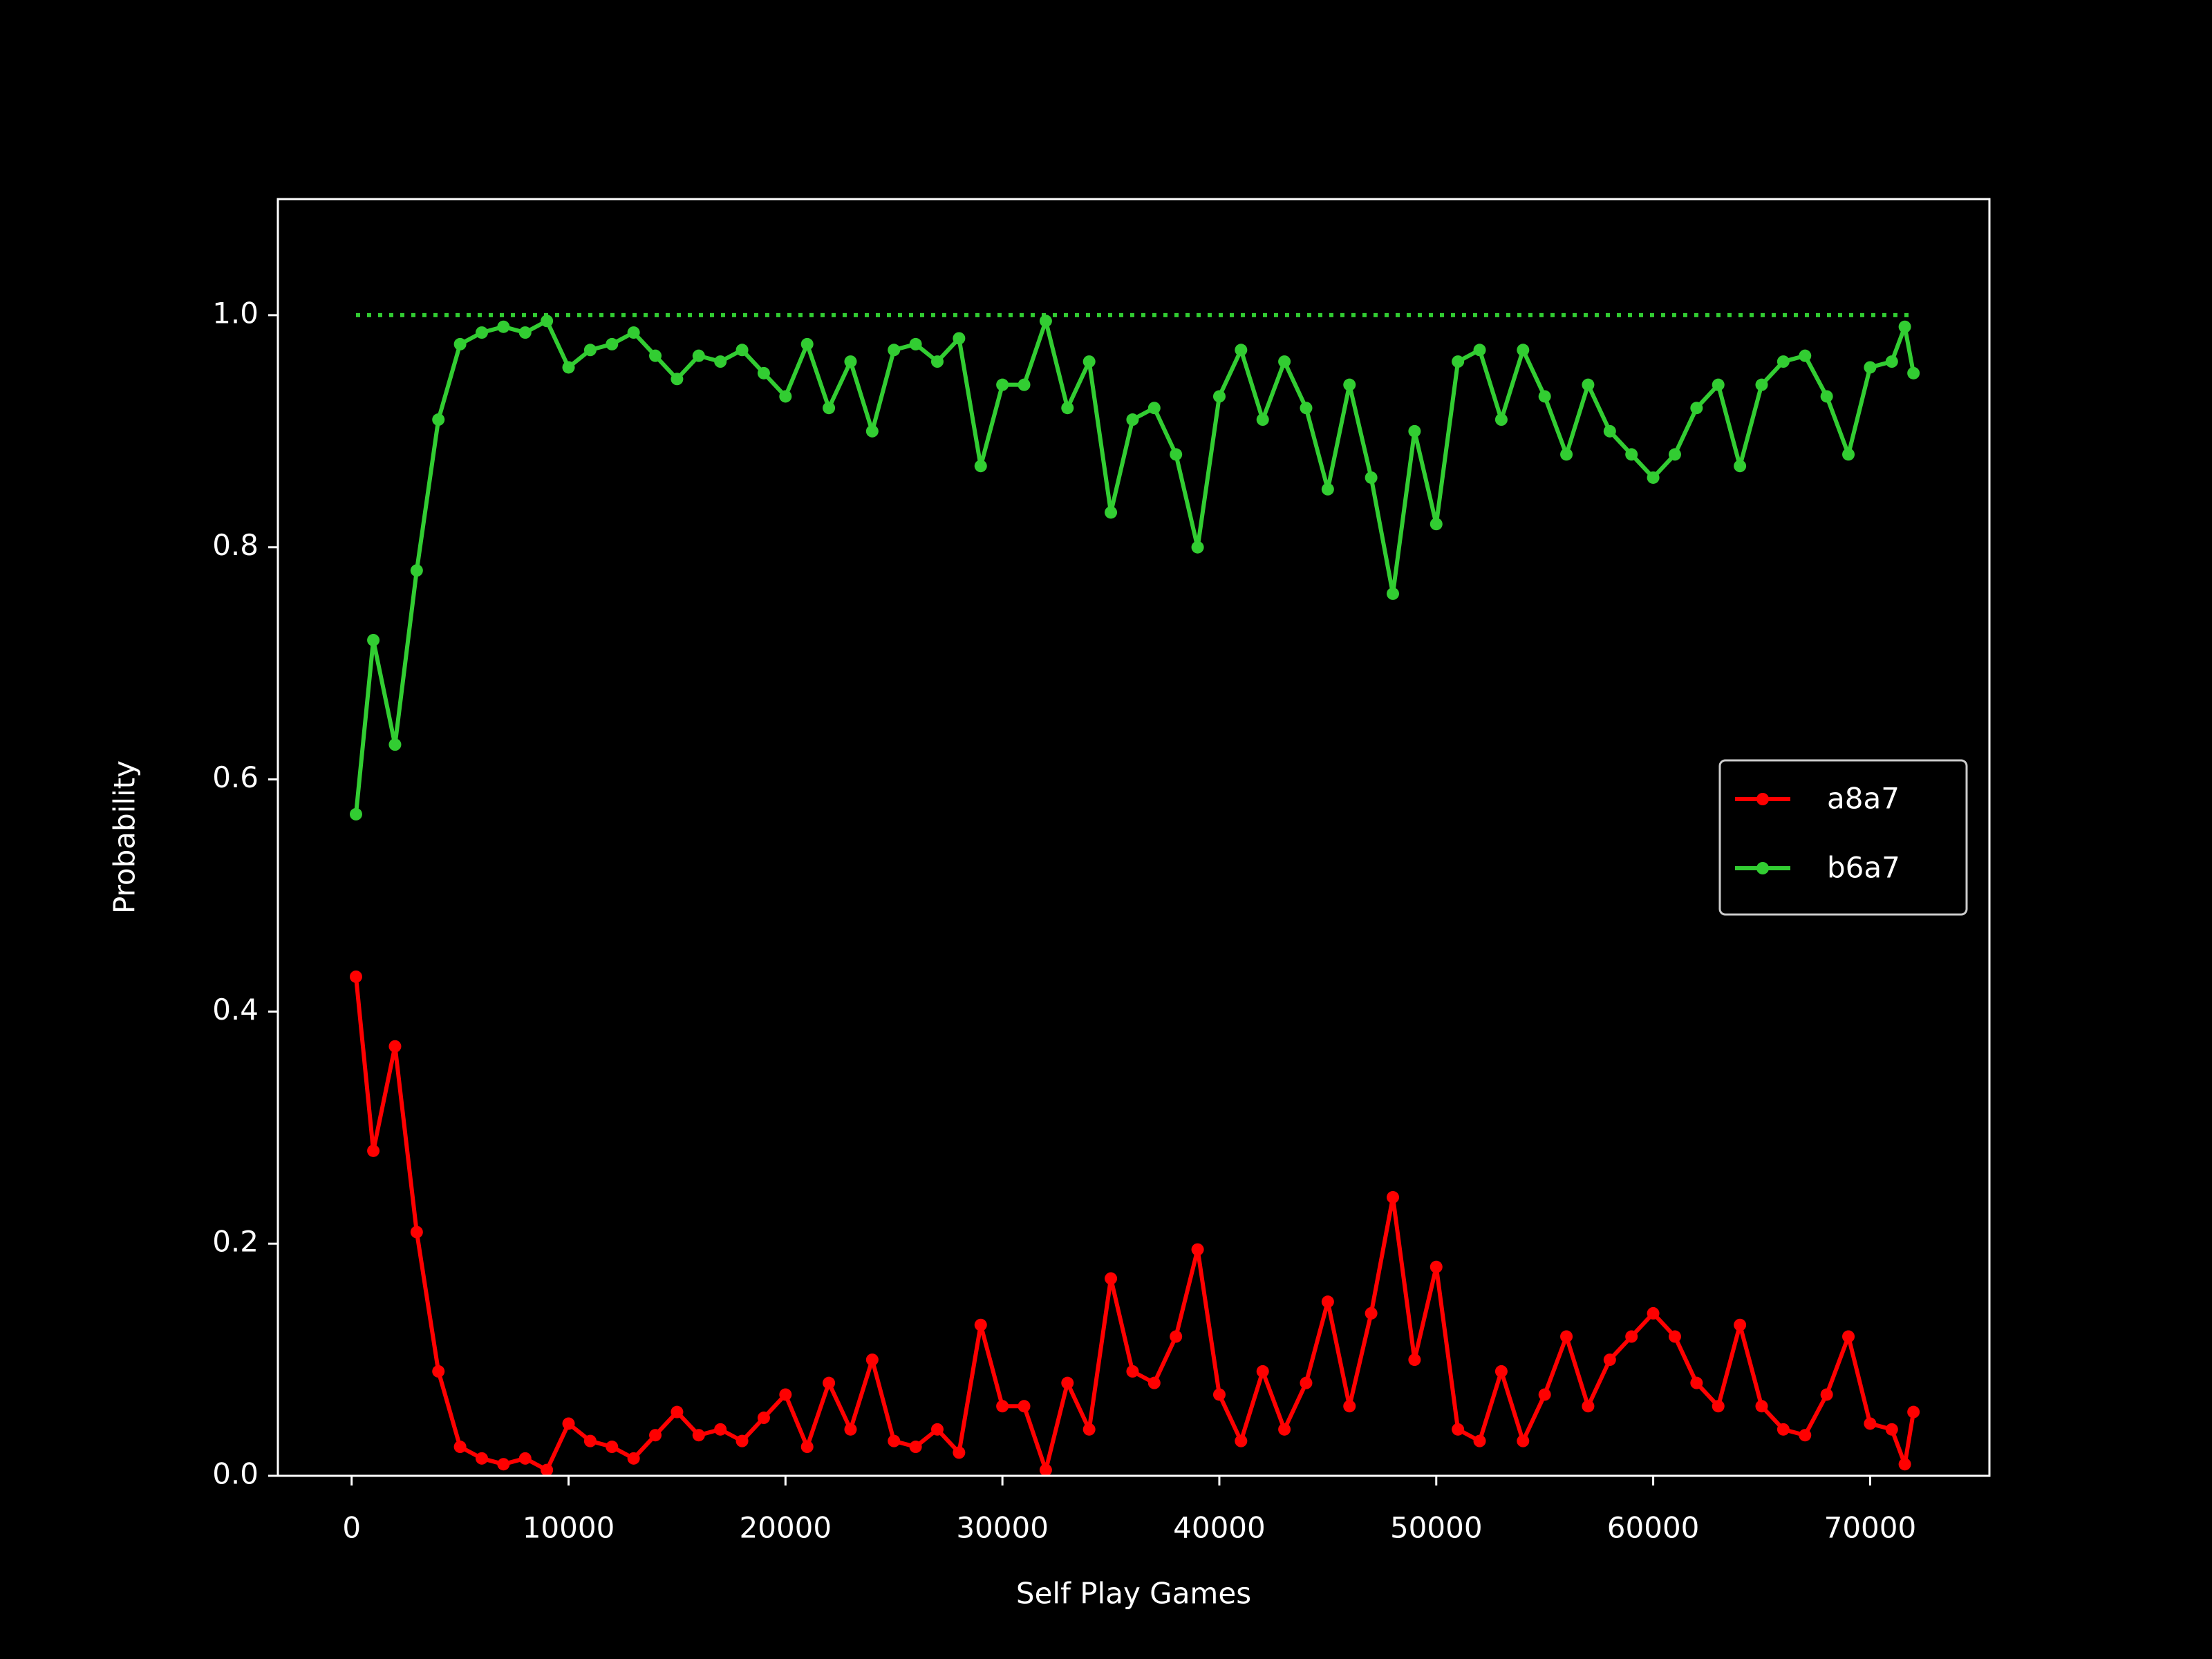  I want to click on x-tick-label: 60000, so click(1653, 1528).